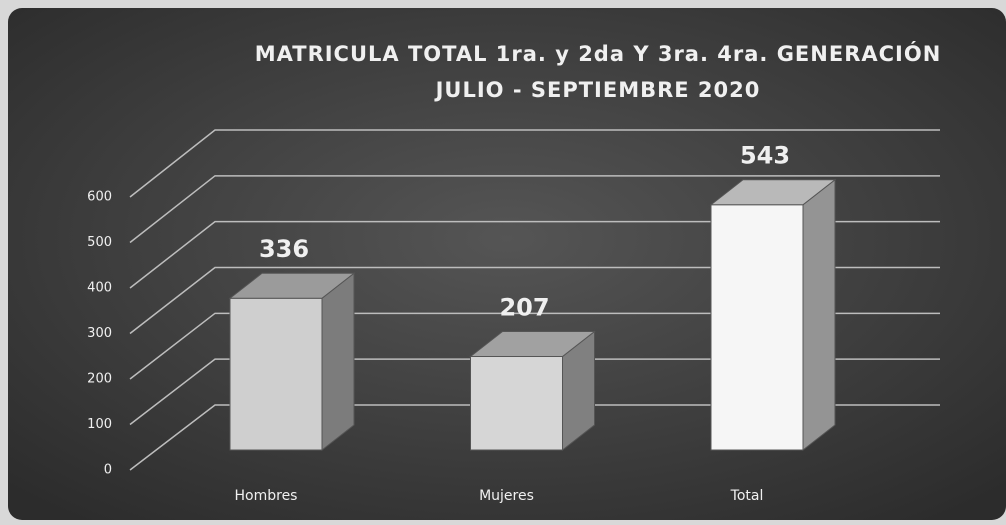 The width and height of the screenshot is (1006, 525). Describe the element at coordinates (108, 470) in the screenshot. I see `y-tick-label: 0` at that location.